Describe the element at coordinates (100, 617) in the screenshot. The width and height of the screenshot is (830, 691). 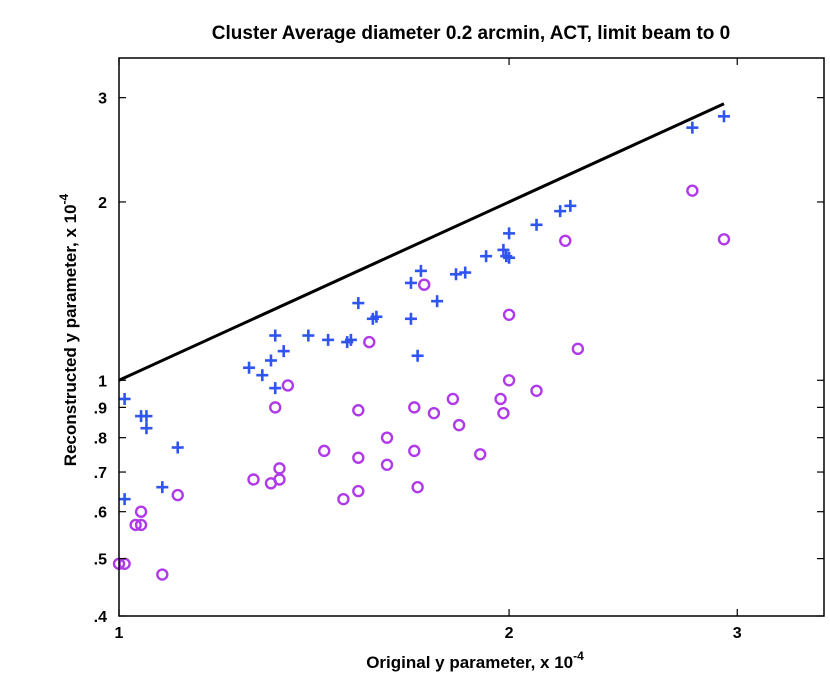
I see `y-tick-label: .4` at that location.